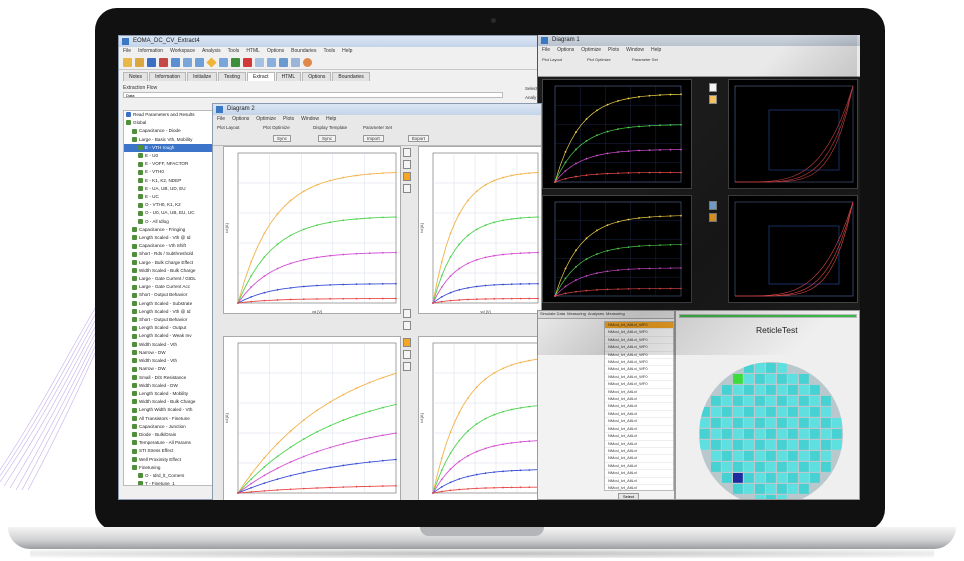  I want to click on tree-item: Large - Gate Current / GIDL, so click(168, 279).